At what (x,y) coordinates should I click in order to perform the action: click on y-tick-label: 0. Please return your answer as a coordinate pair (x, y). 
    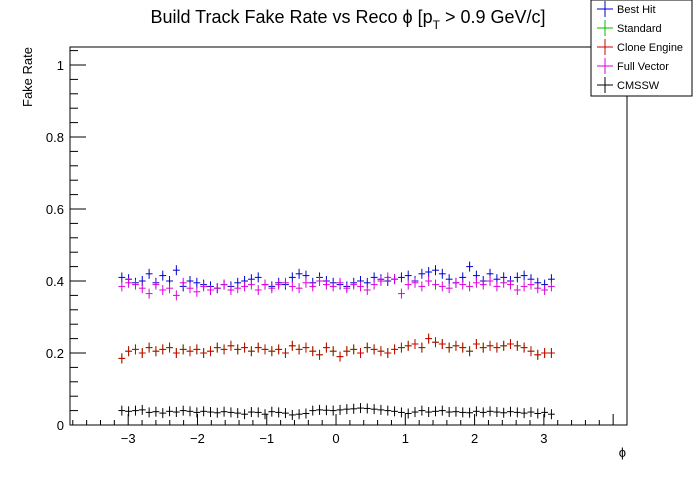
    Looking at the image, I should click on (60, 425).